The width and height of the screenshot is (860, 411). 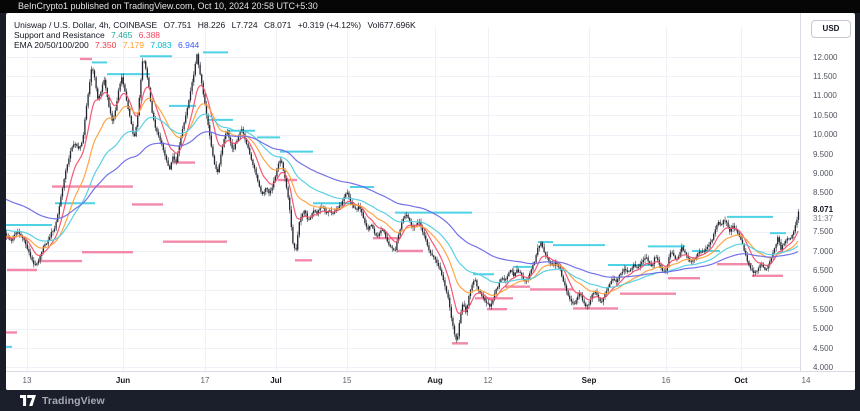 I want to click on indicator-name: Support and Resistance, so click(x=59, y=35).